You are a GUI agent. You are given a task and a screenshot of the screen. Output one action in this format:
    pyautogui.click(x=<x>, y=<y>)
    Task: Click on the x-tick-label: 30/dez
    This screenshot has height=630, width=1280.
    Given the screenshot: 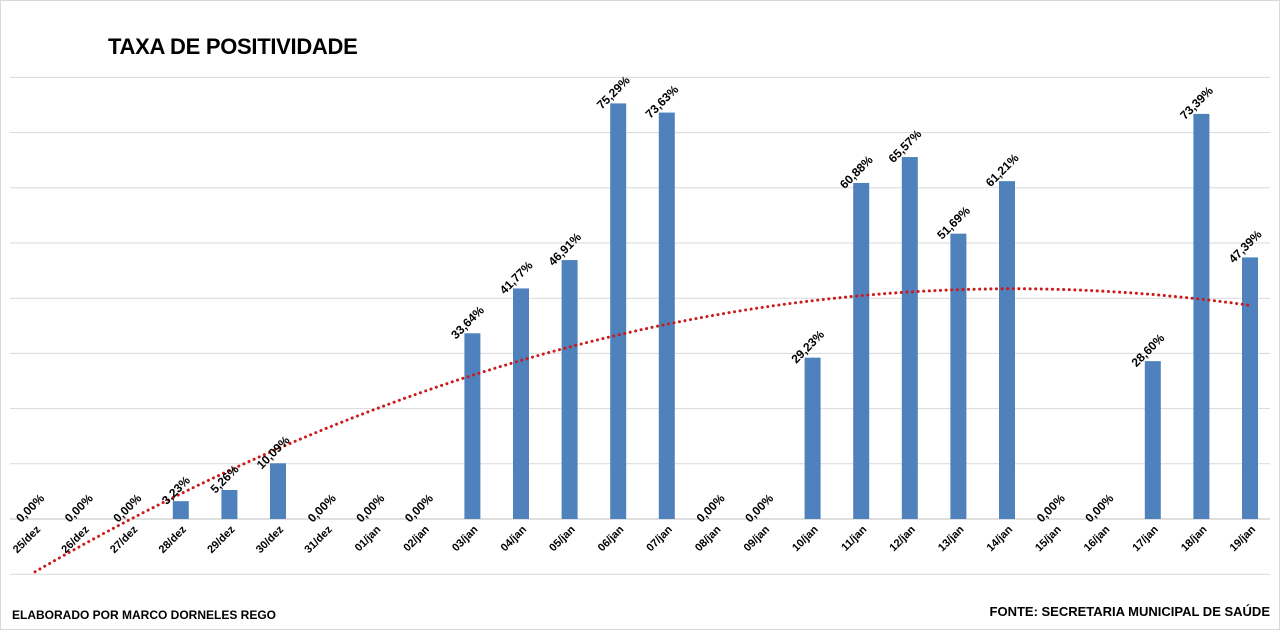 What is the action you would take?
    pyautogui.click(x=270, y=539)
    